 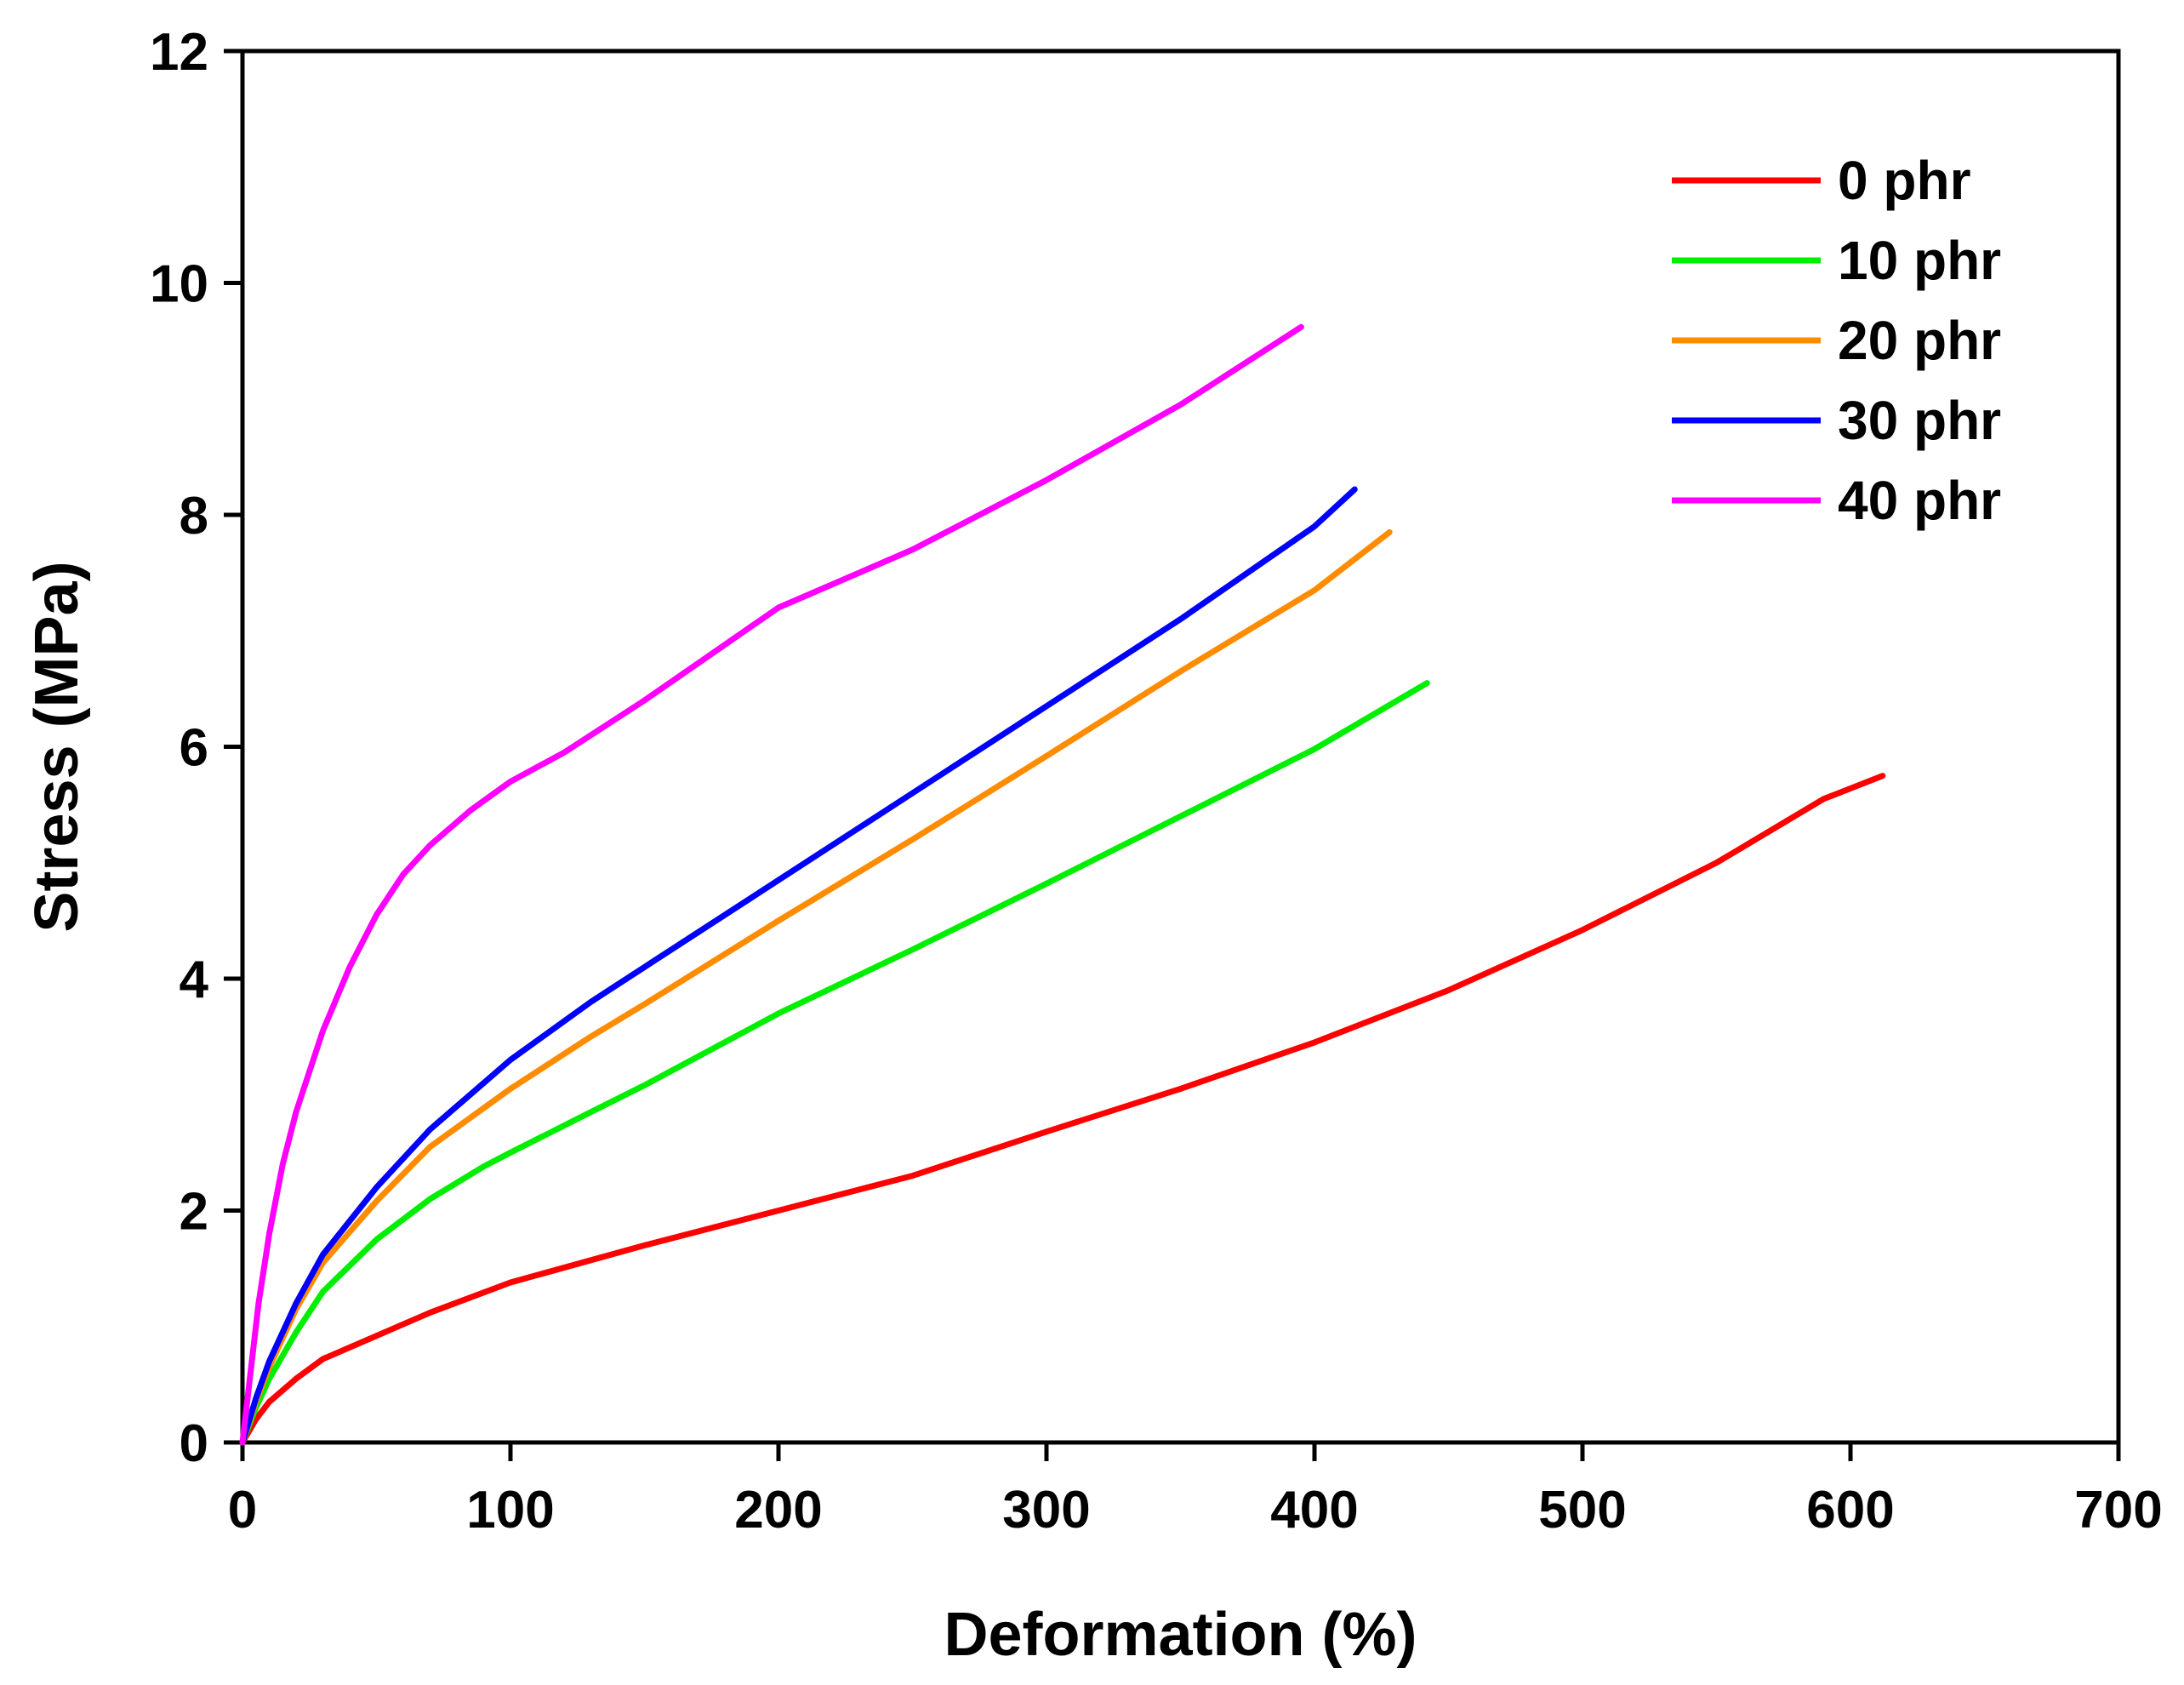 I want to click on x-tick-label: 400, so click(x=1314, y=1510).